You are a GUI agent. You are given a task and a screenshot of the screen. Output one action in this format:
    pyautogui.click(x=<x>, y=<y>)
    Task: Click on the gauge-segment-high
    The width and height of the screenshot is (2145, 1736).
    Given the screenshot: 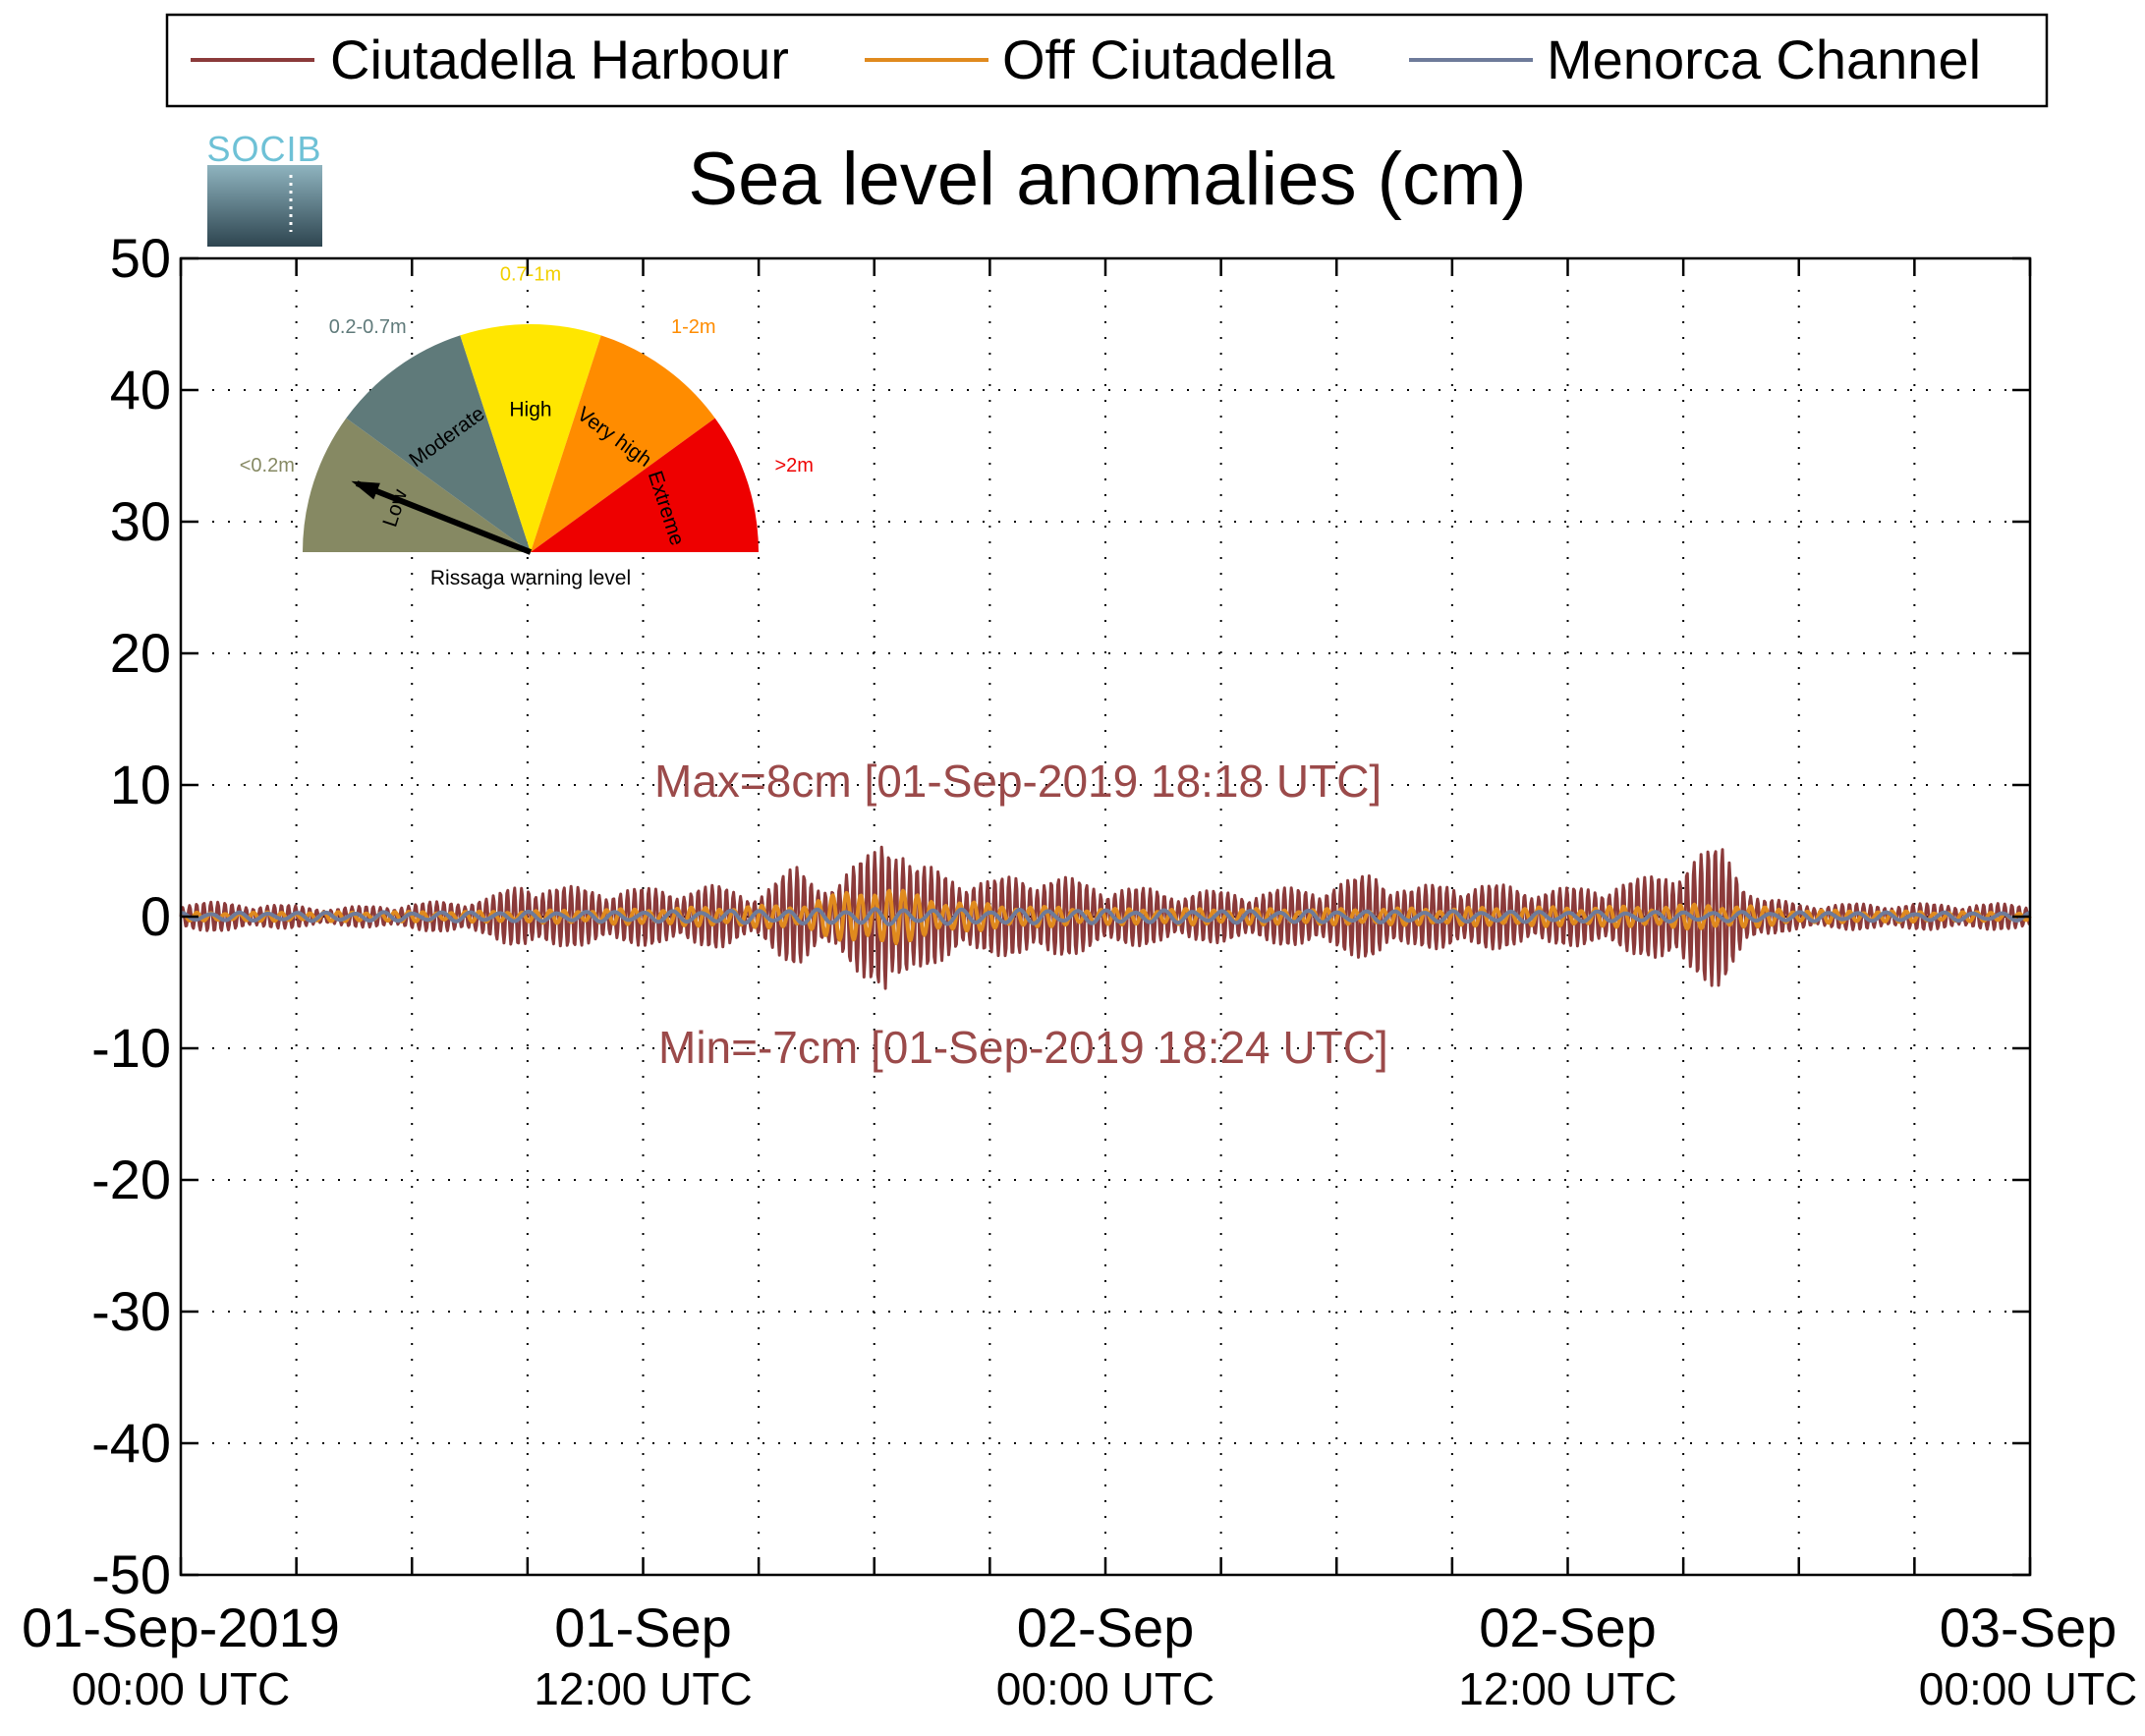 What is the action you would take?
    pyautogui.click(x=530, y=438)
    